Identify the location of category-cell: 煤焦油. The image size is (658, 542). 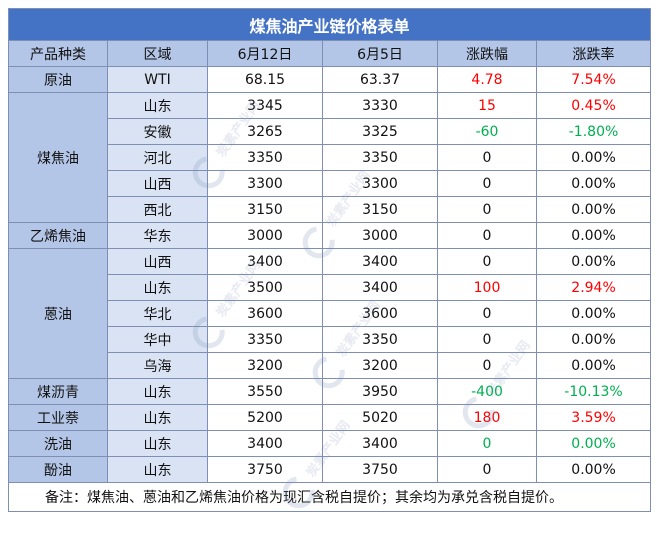
(58, 157).